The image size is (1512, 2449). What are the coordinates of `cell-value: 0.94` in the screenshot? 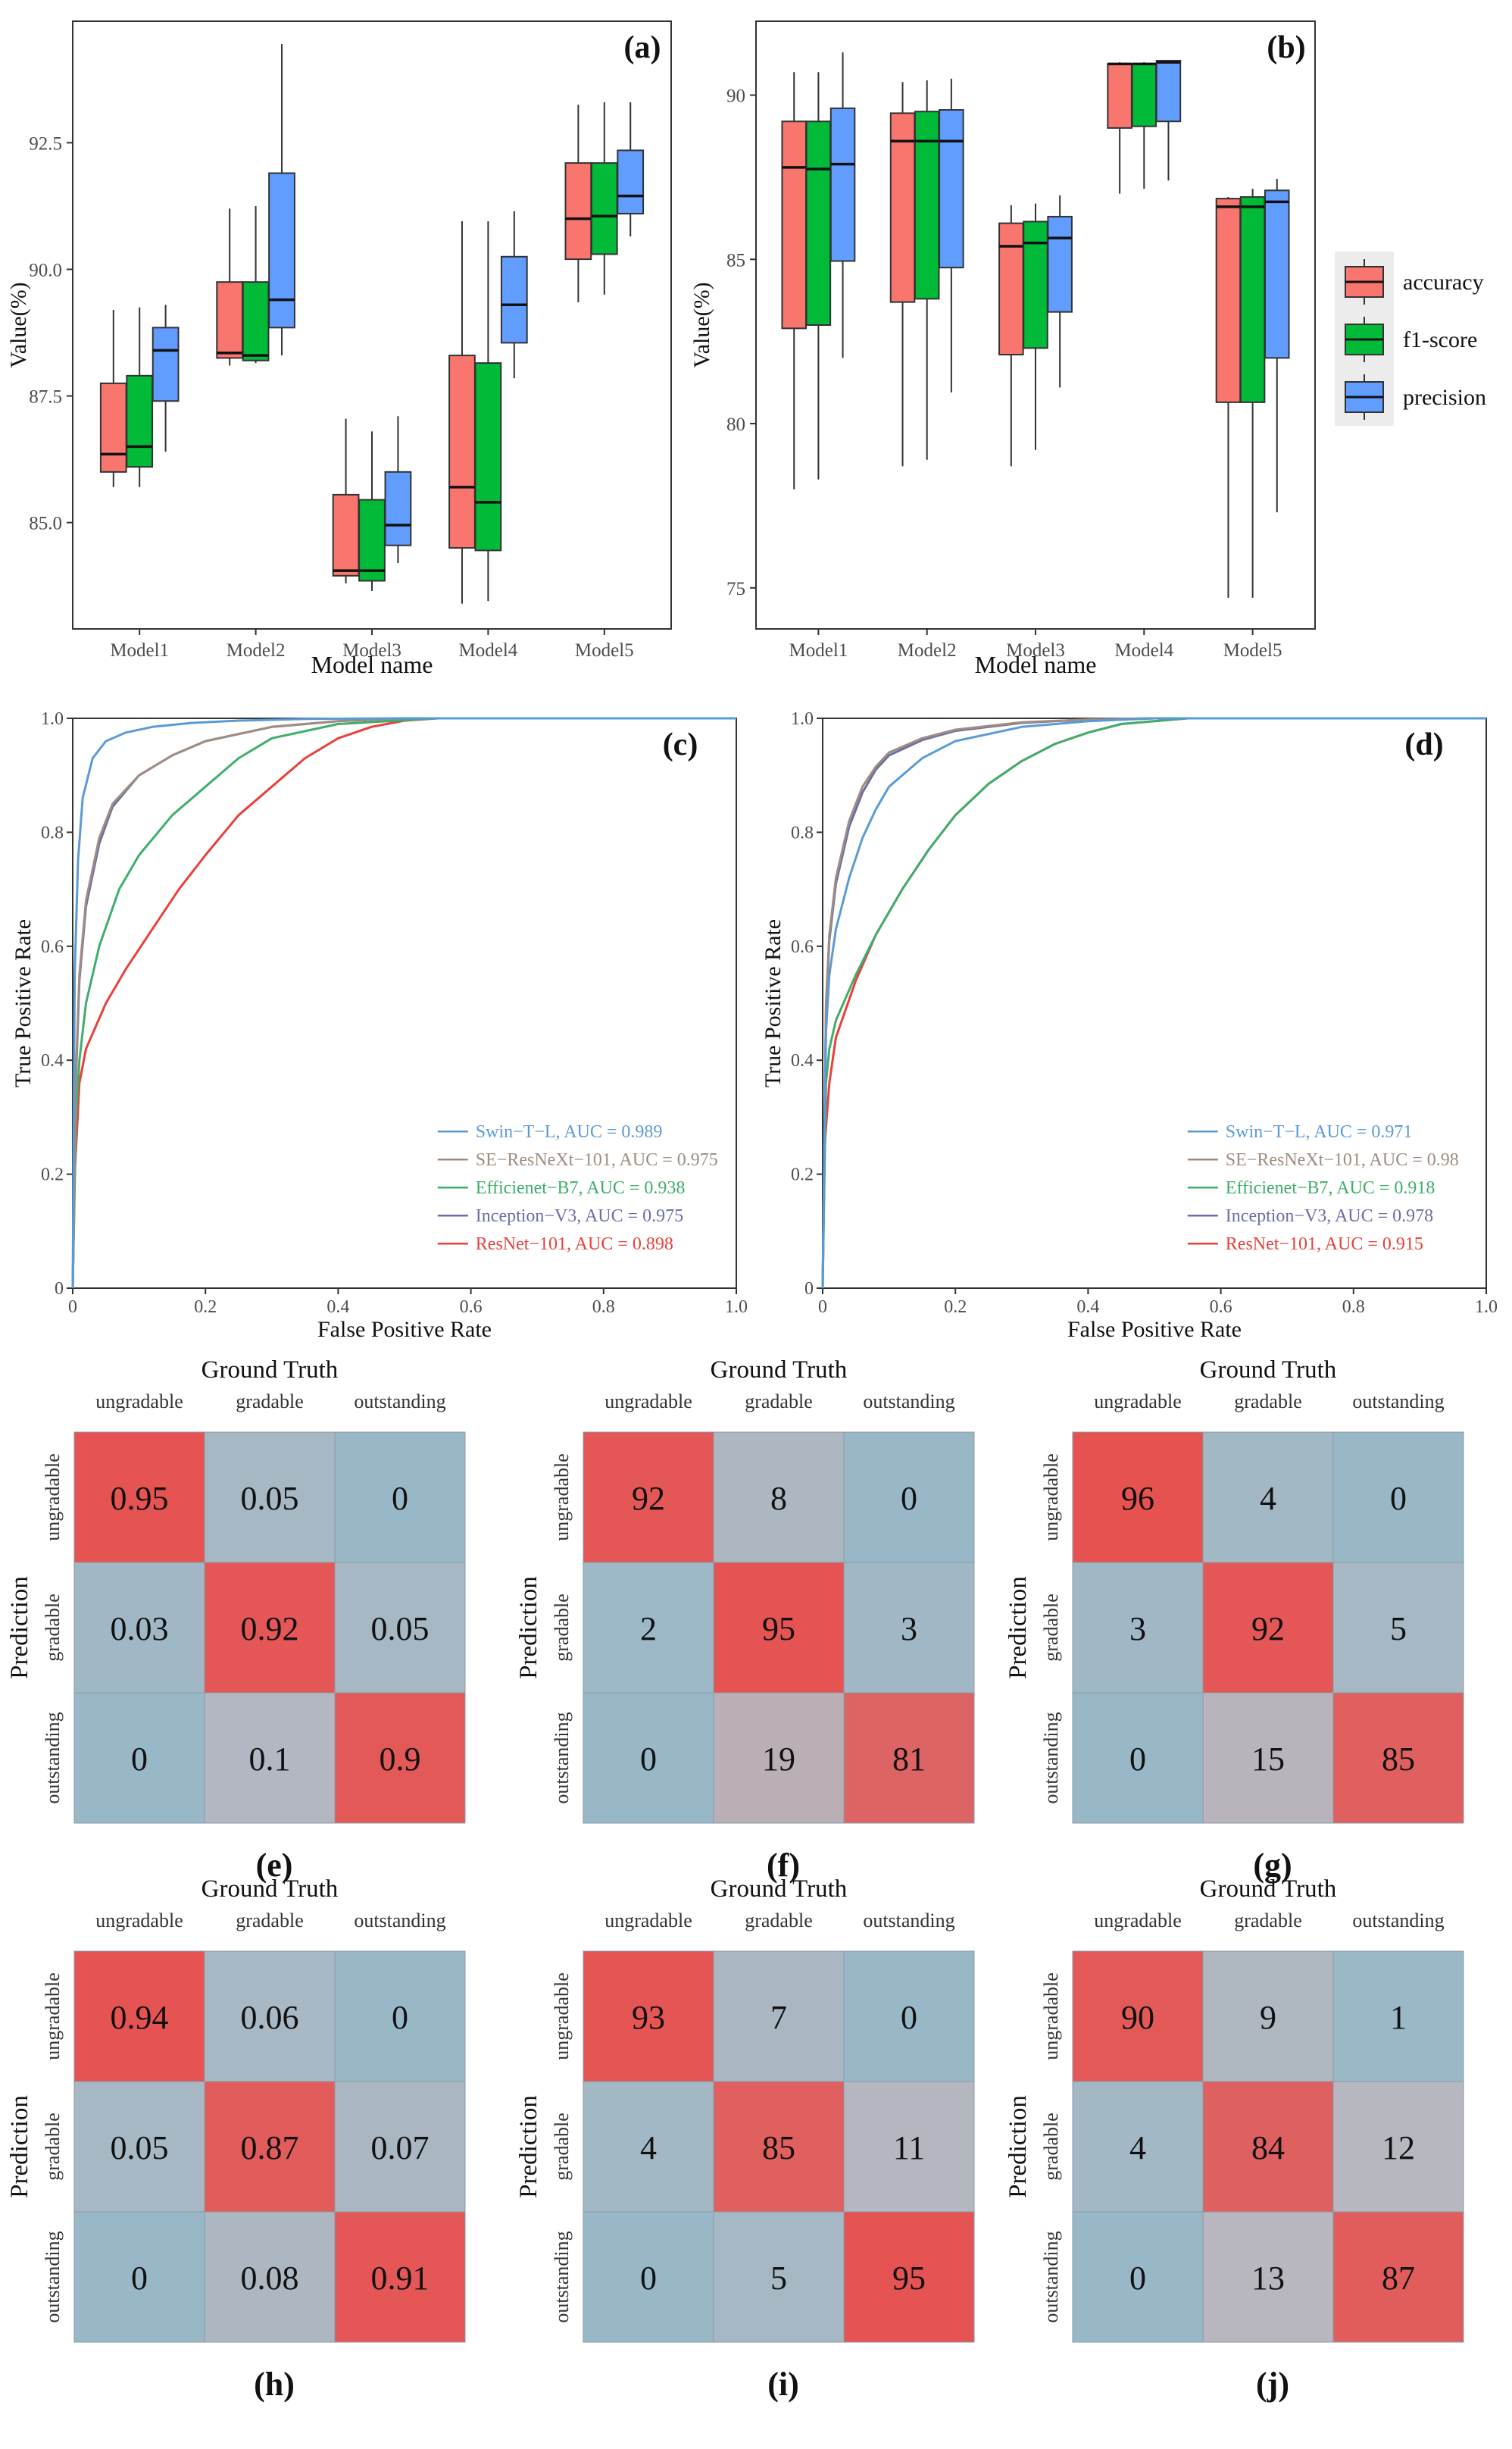 It's located at (140, 2017).